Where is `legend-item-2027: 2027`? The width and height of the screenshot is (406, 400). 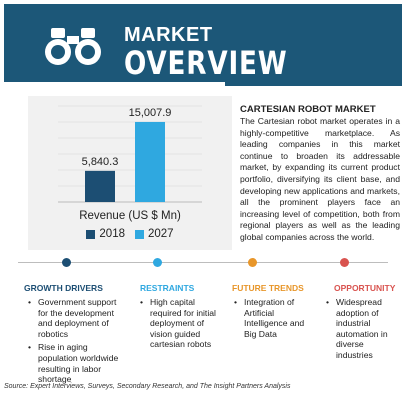
legend-item-2027: 2027 is located at coordinates (154, 234).